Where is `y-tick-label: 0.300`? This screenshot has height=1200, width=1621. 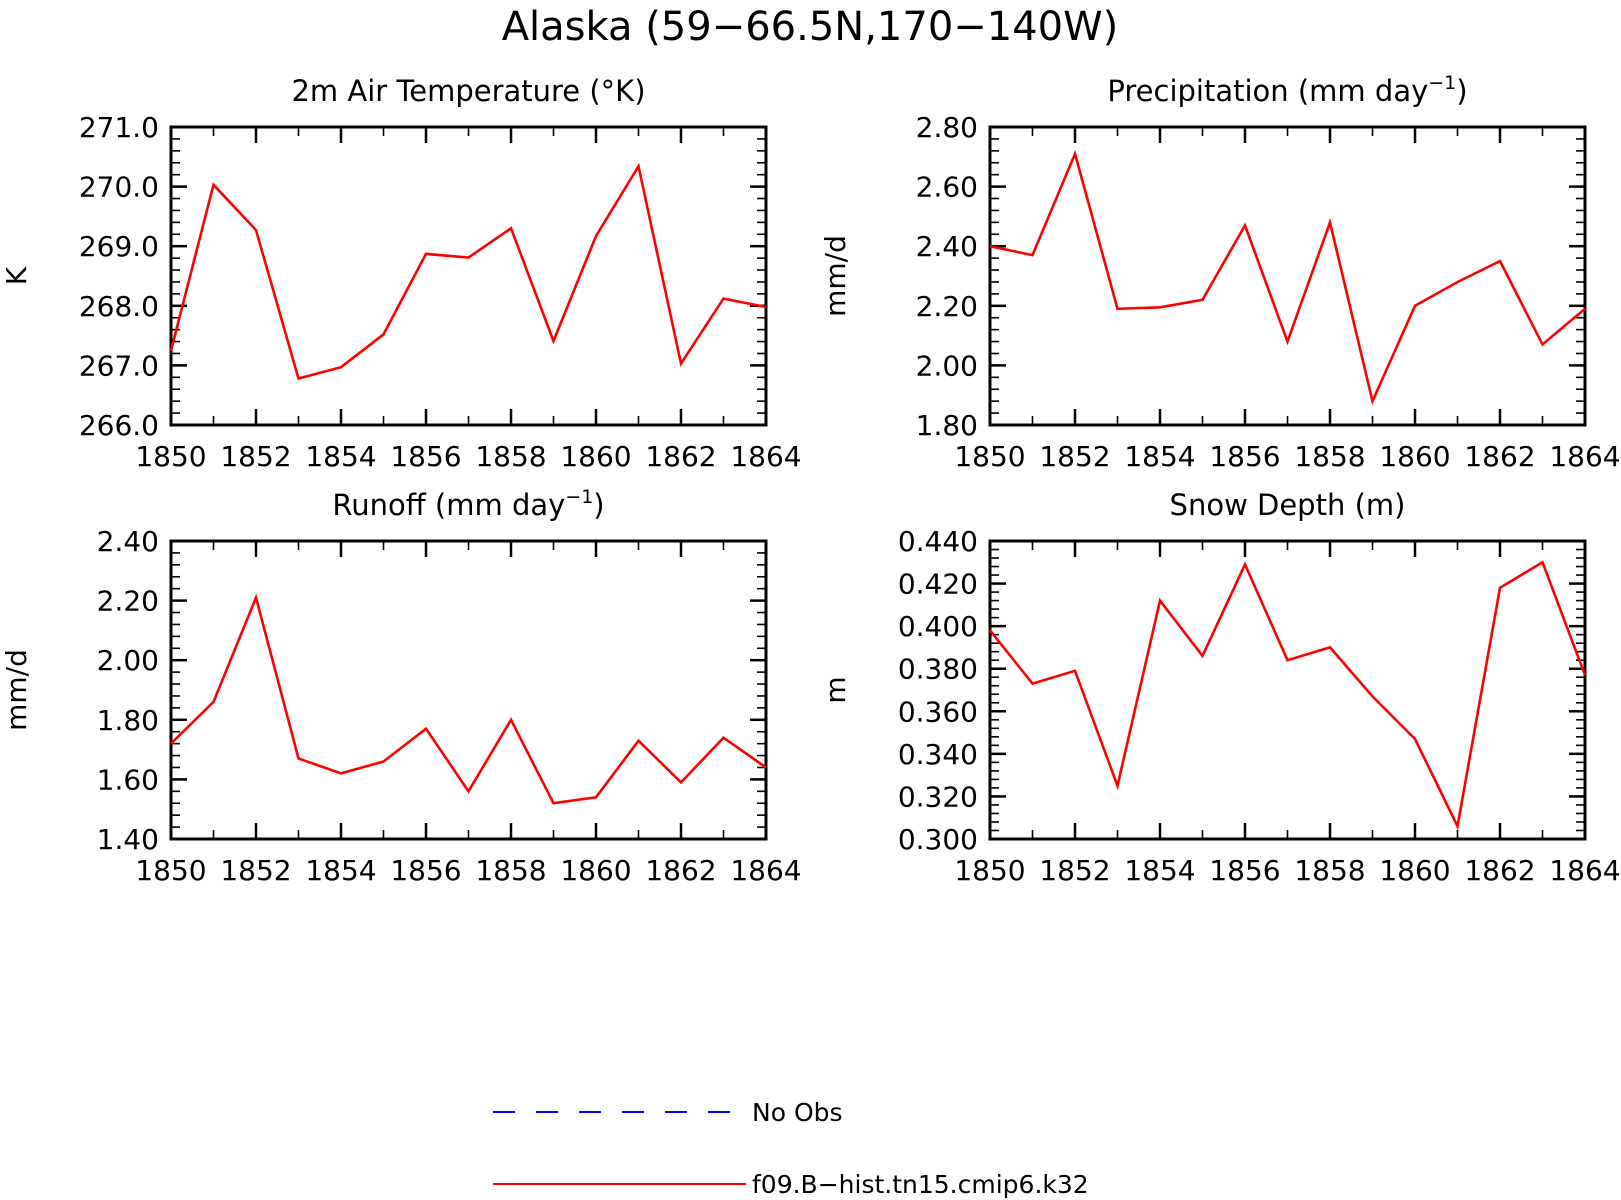 y-tick-label: 0.300 is located at coordinates (938, 839).